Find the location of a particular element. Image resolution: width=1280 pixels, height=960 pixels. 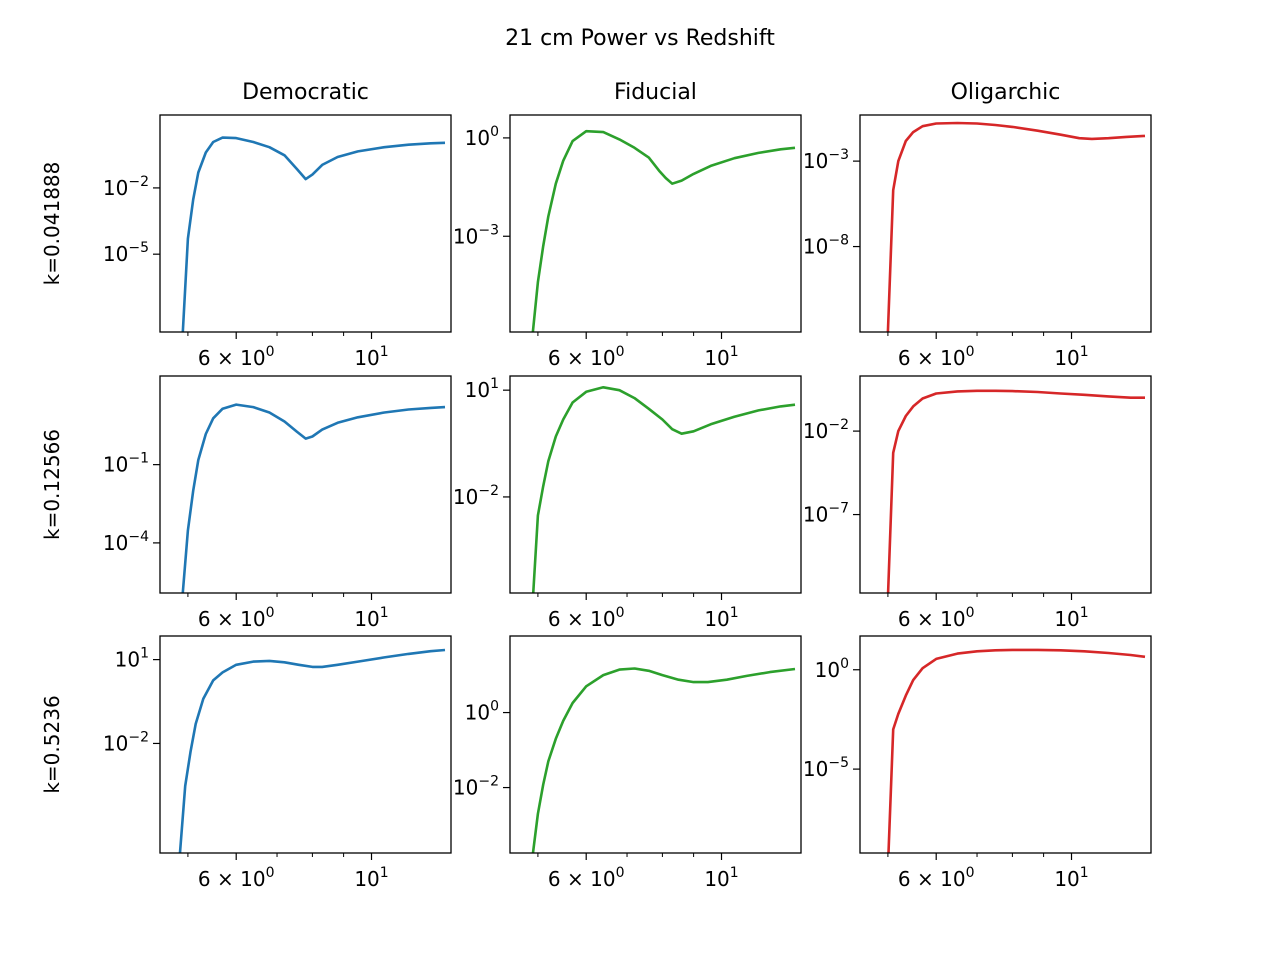

column-titles: Democratic Fiducial Oligarchic is located at coordinates (651, 92).